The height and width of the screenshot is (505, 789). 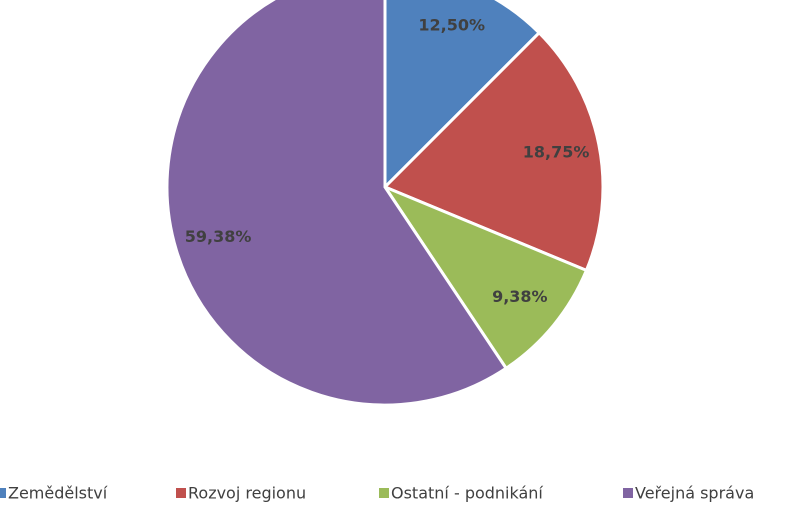 I want to click on data-label: 12,50%, so click(x=451, y=24).